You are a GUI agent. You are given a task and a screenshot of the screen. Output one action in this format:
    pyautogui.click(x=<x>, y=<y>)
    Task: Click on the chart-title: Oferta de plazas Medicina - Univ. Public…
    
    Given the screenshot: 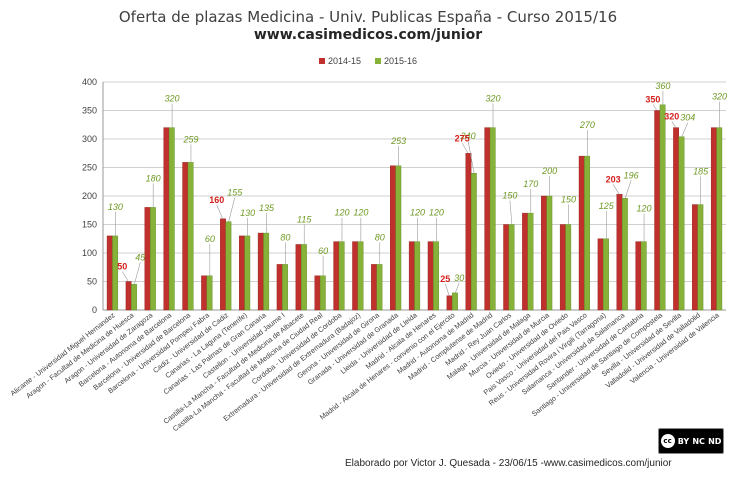 What is the action you would take?
    pyautogui.click(x=368, y=17)
    